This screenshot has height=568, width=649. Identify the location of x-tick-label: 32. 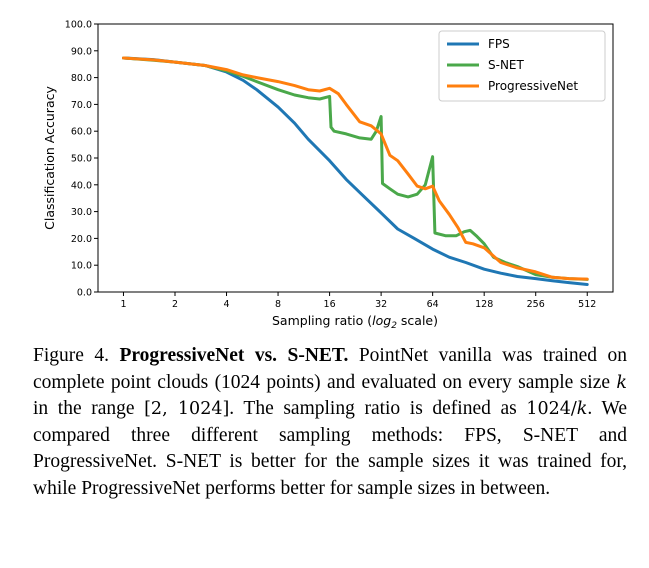
(381, 304).